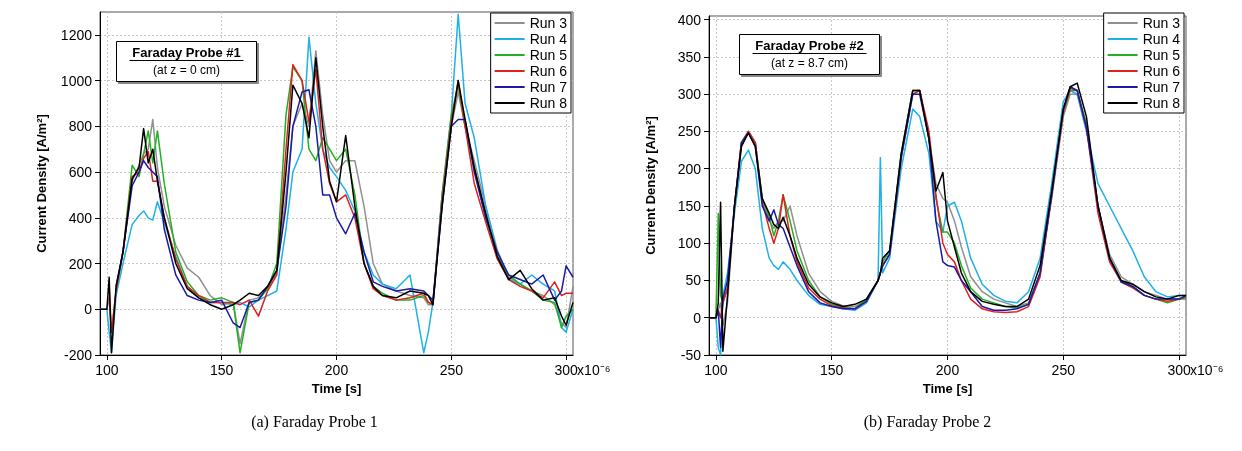  I want to click on y-tick-label: 150, so click(689, 205).